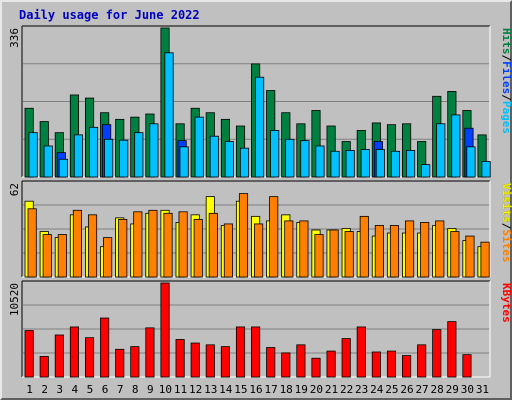 This screenshot has width=512, height=400. What do you see at coordinates (135, 389) in the screenshot?
I see `x-tick-label-8: 8` at bounding box center [135, 389].